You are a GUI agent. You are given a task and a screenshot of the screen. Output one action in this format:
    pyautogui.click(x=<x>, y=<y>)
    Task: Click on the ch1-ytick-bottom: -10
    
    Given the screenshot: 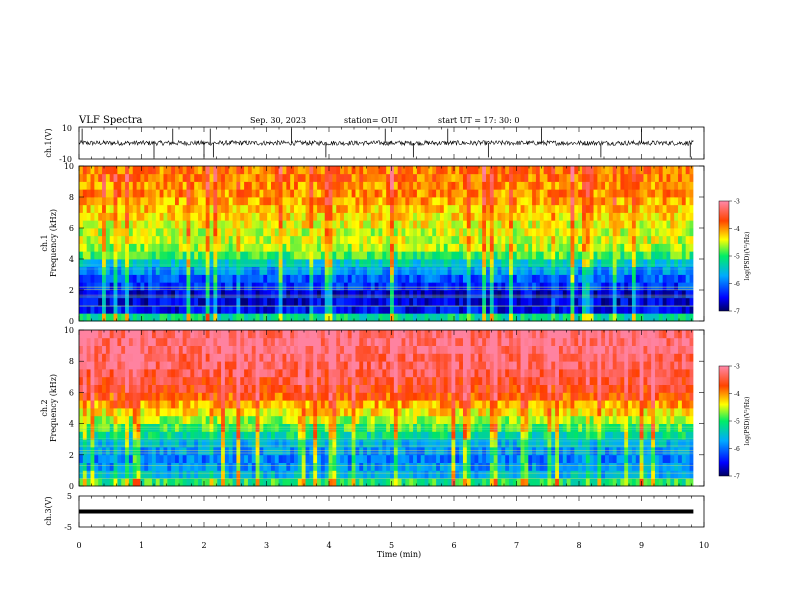 What is the action you would take?
    pyautogui.click(x=65, y=159)
    